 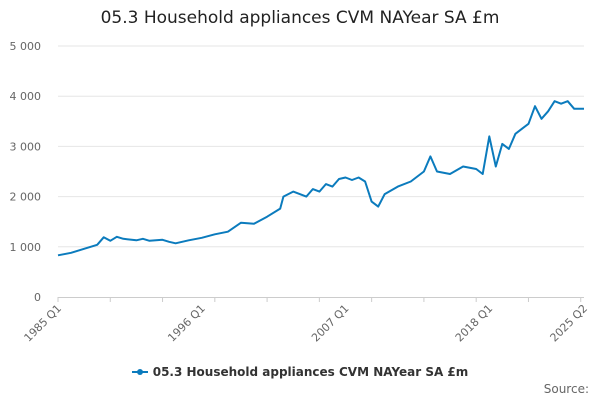 I want to click on y-tick-label: 0, so click(x=37, y=297).